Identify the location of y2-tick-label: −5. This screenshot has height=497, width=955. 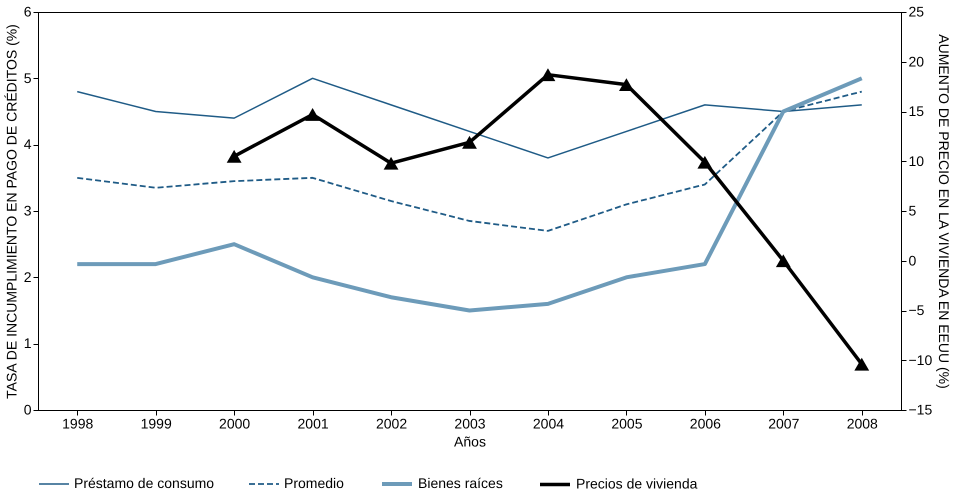
(916, 310).